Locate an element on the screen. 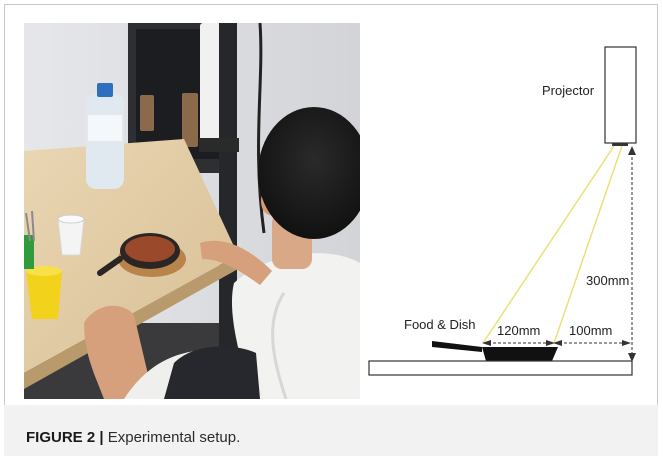  person-left-hand is located at coordinates (117, 352).